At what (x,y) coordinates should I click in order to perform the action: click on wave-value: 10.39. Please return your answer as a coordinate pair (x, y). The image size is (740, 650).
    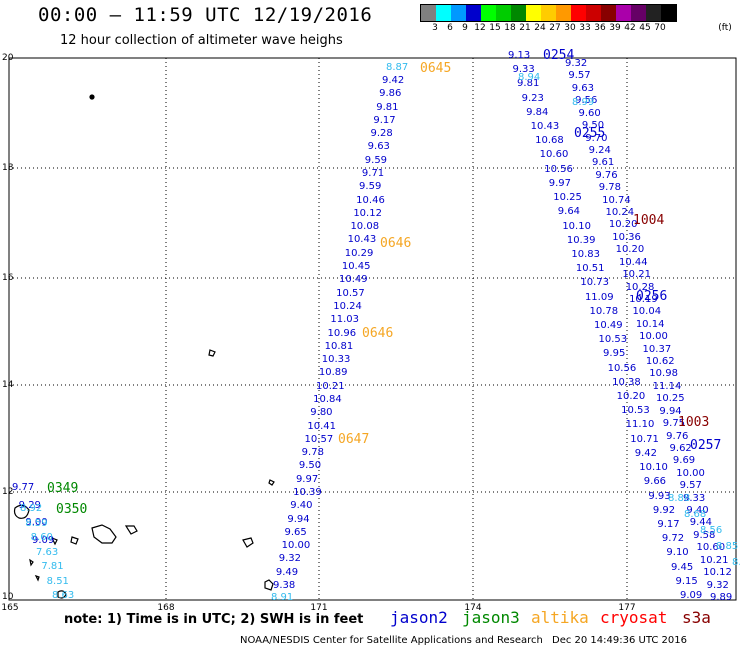
    Looking at the image, I should click on (307, 492).